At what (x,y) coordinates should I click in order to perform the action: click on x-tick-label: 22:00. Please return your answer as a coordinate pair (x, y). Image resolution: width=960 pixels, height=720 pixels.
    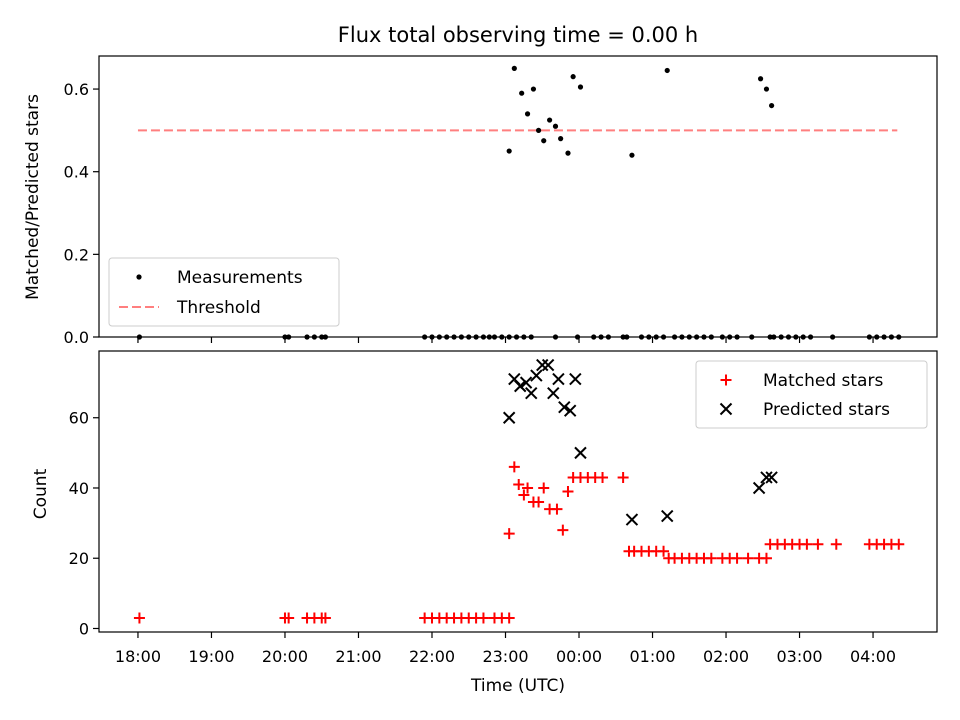
    Looking at the image, I should click on (432, 656).